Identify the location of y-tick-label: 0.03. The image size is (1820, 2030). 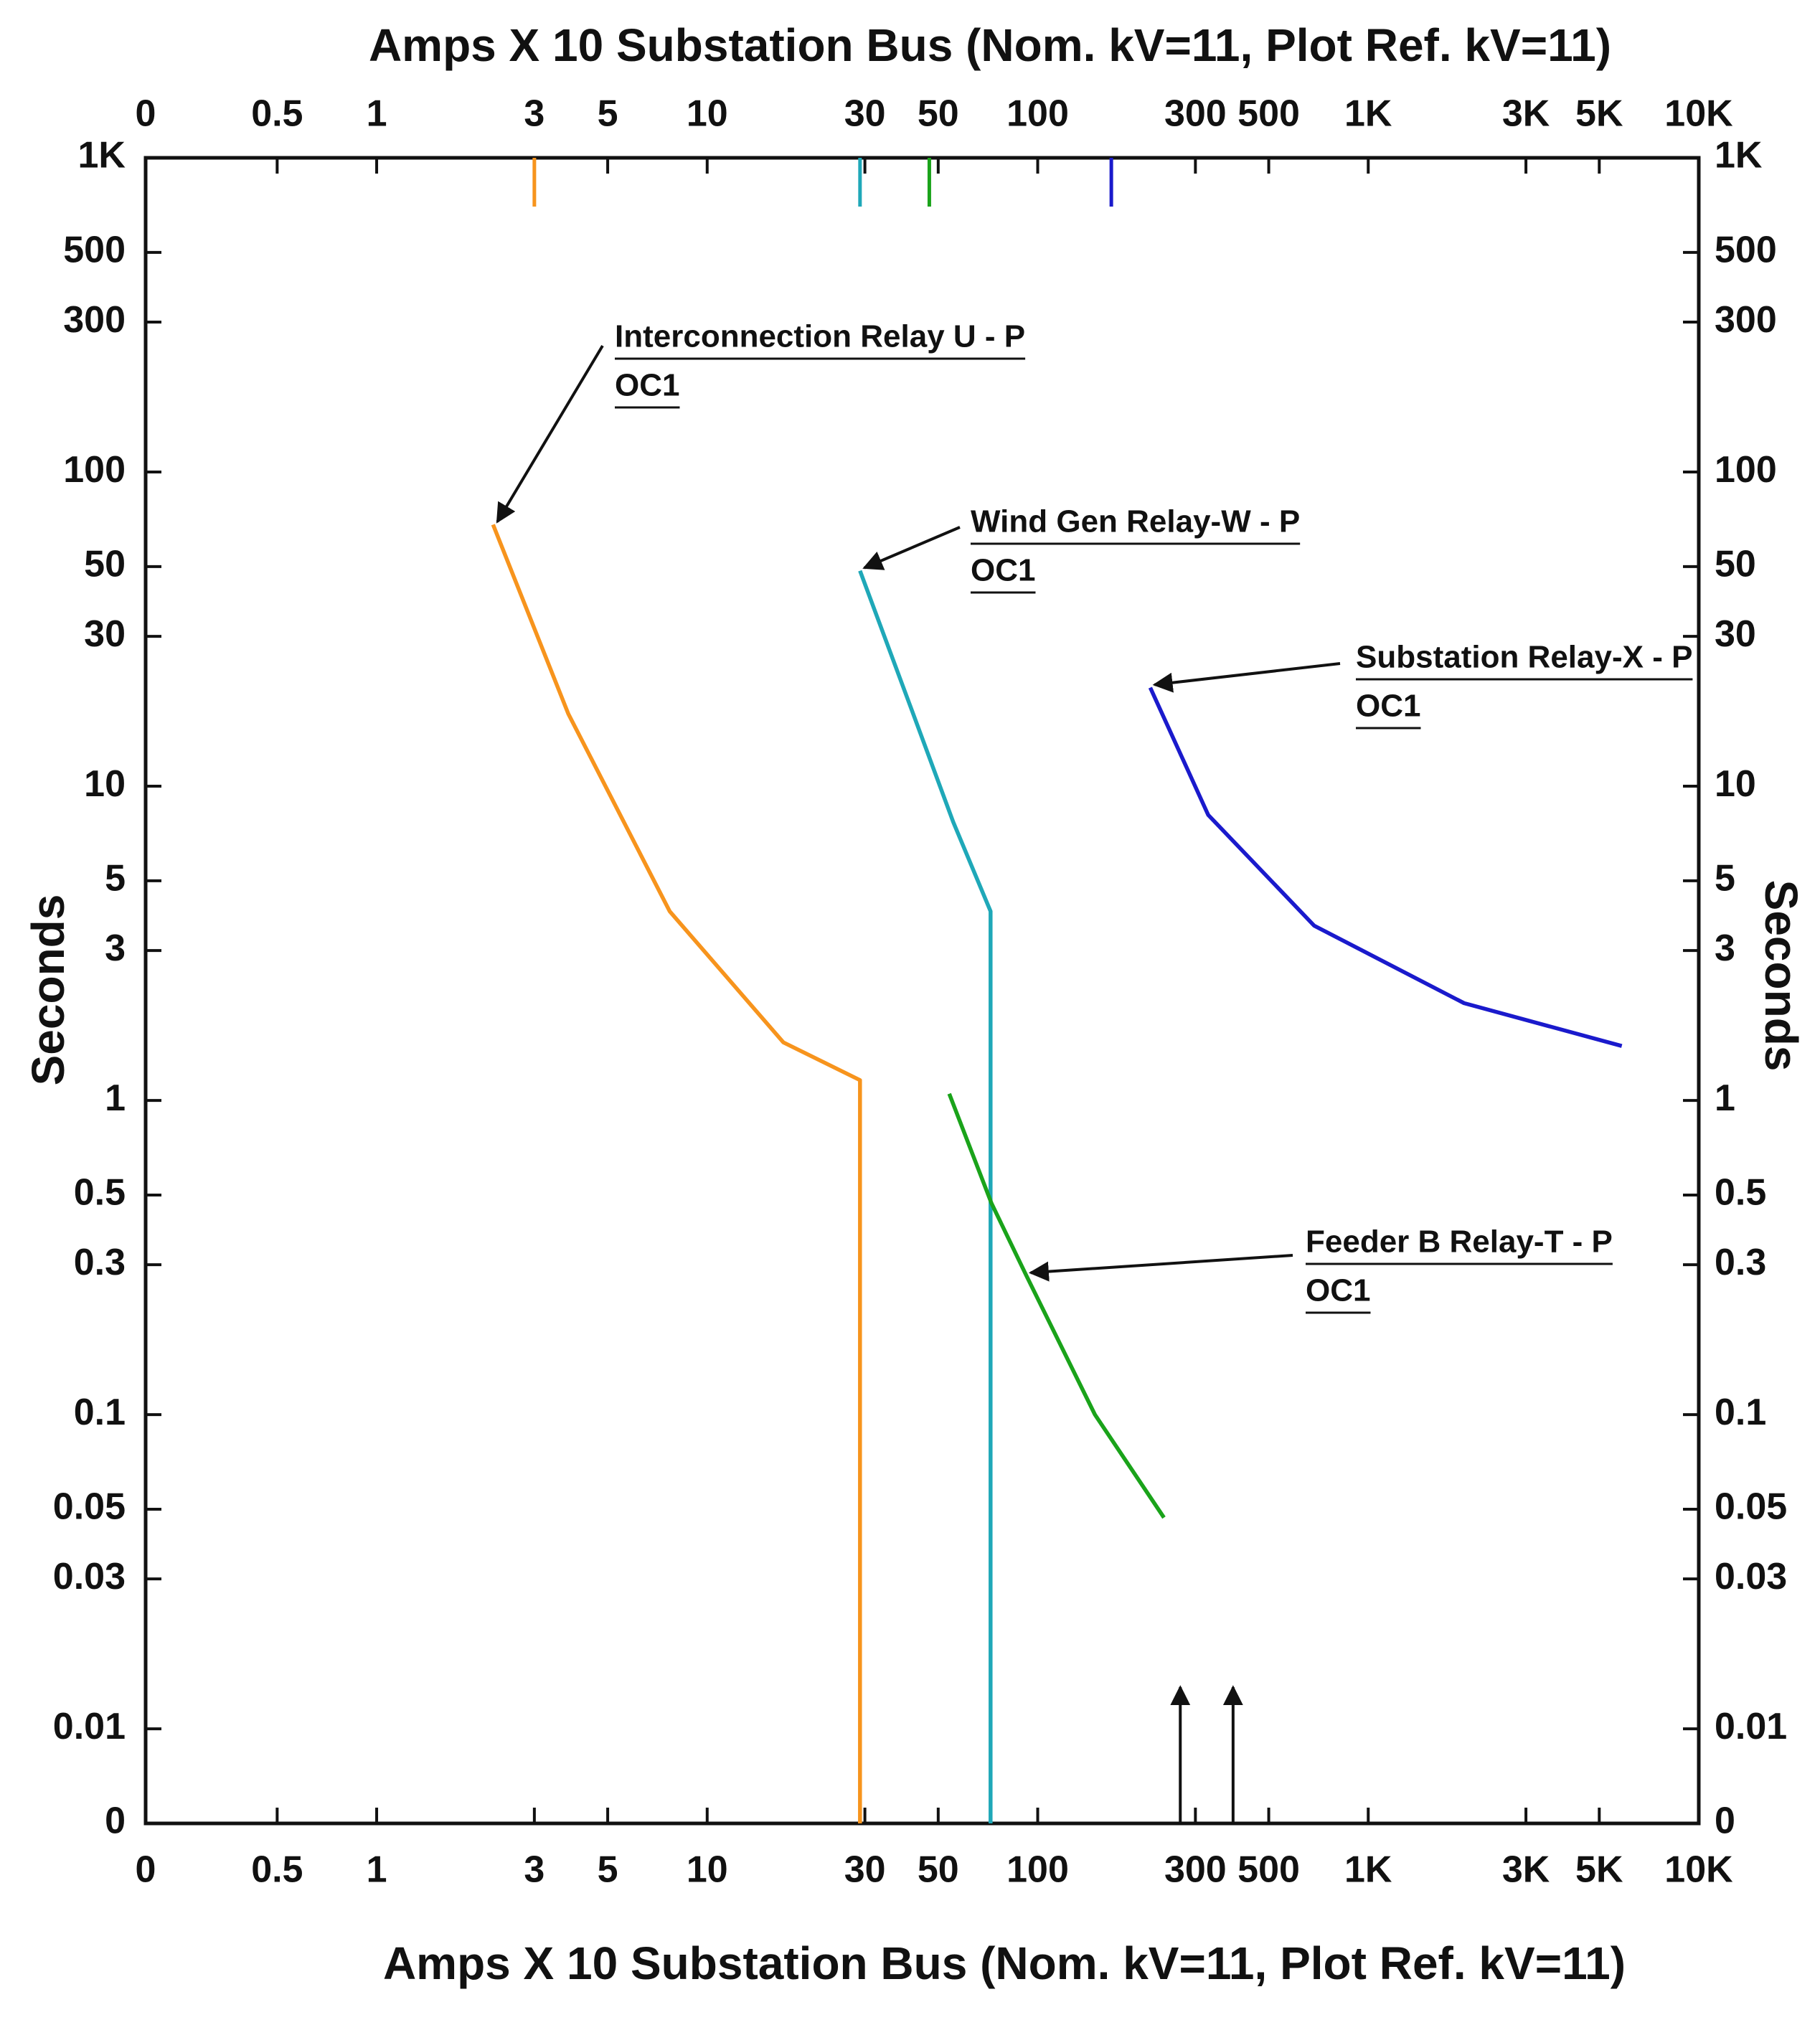
(89, 1576).